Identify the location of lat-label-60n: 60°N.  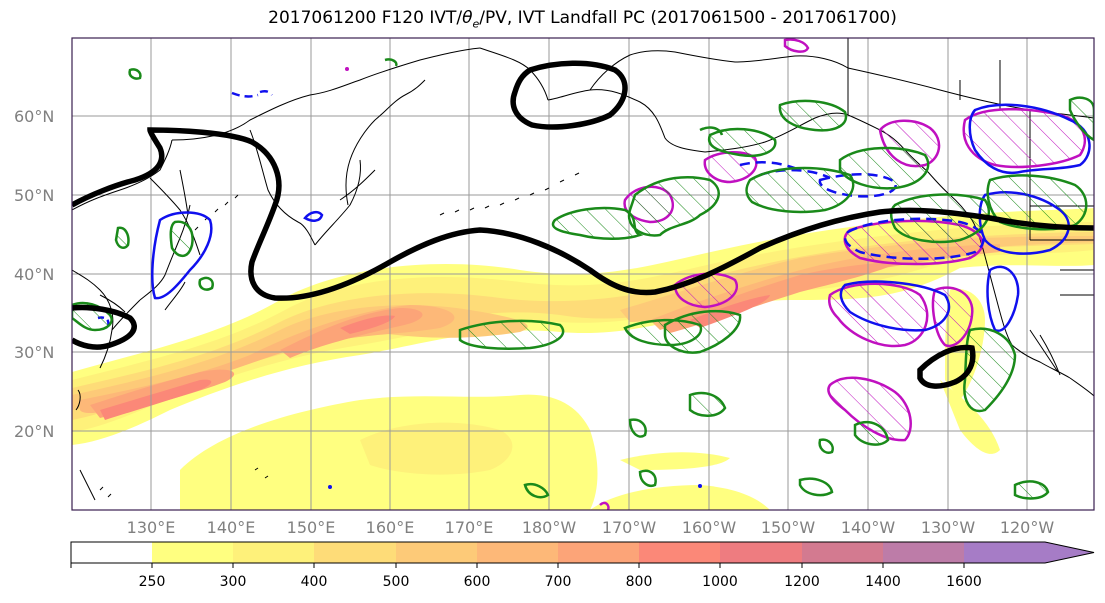
(34, 116).